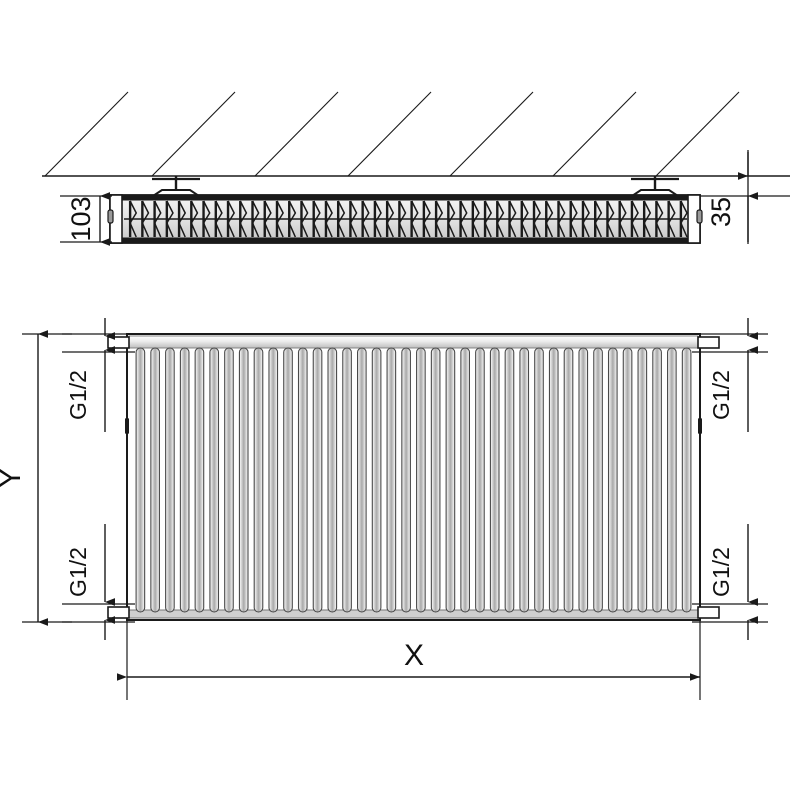  Describe the element at coordinates (745, 197) in the screenshot. I see `dimension-wallgap-35: 35` at that location.